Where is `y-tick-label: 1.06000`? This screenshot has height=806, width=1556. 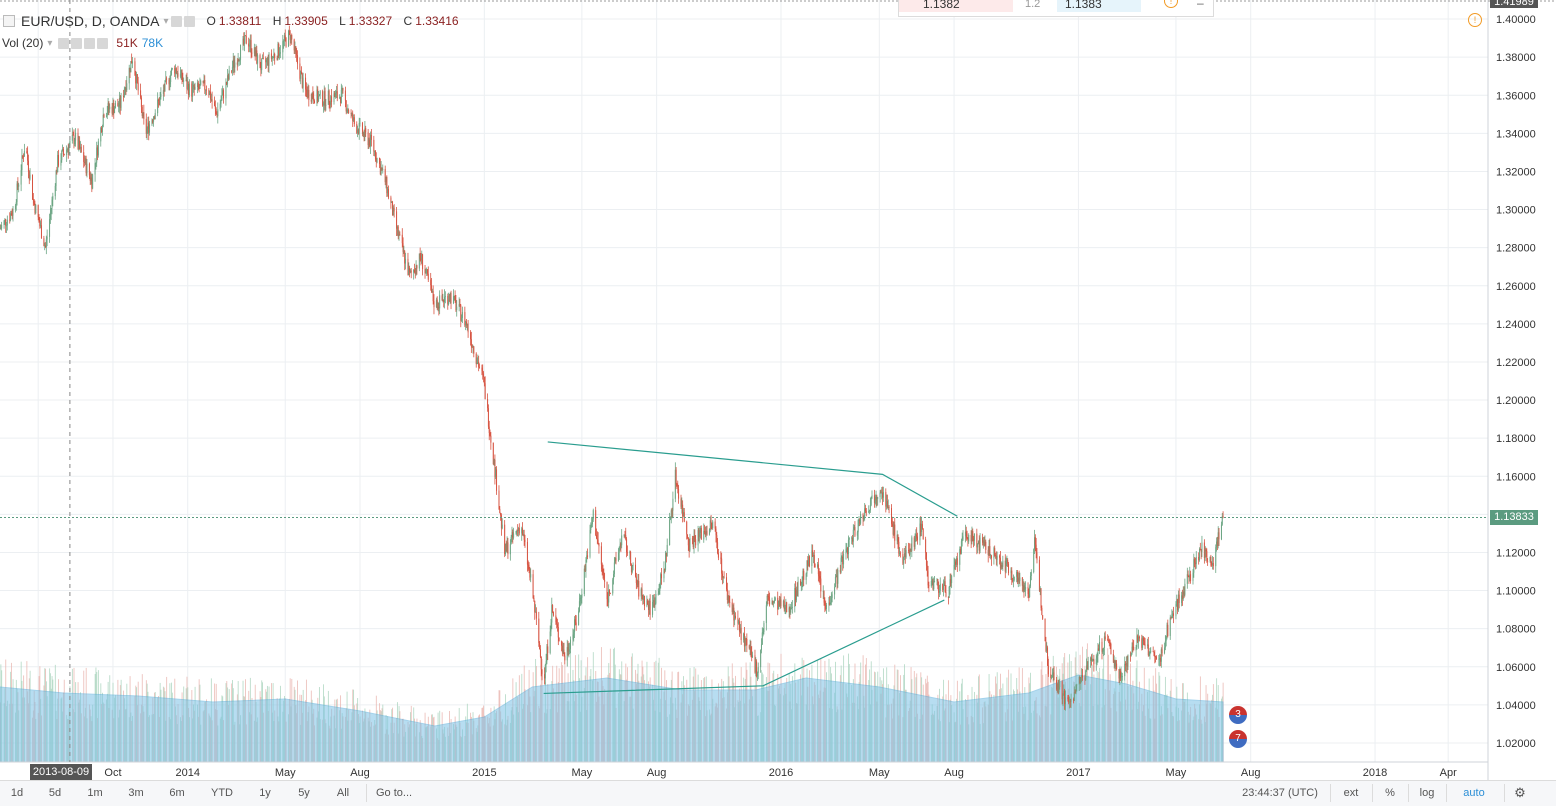 y-tick-label: 1.06000 is located at coordinates (1516, 668).